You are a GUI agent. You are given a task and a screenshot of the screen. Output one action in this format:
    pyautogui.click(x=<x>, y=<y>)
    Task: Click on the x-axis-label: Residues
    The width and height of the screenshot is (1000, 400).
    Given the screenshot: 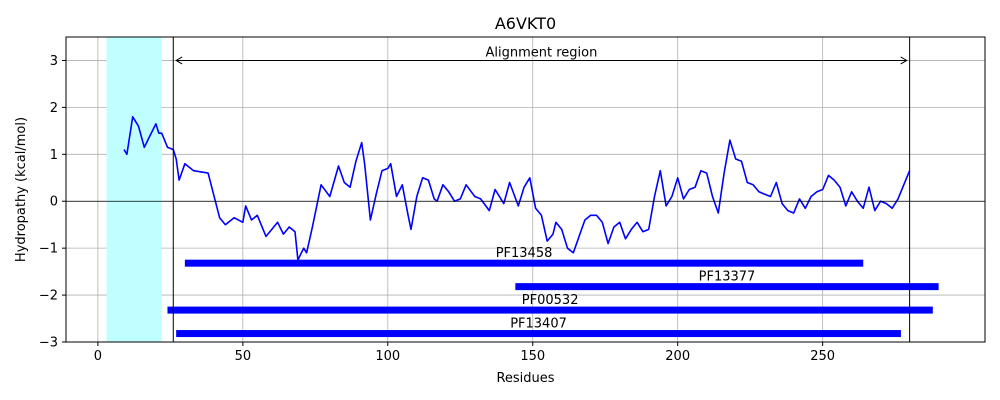 What is the action you would take?
    pyautogui.click(x=525, y=378)
    